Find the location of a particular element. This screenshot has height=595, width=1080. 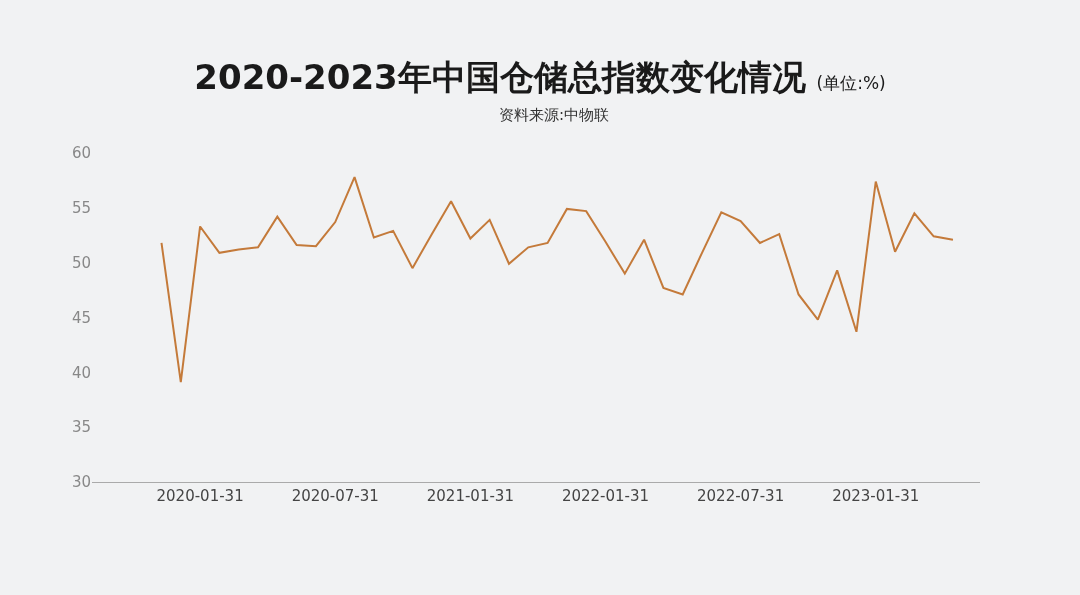

y-tick-label: 35 is located at coordinates (81, 427).